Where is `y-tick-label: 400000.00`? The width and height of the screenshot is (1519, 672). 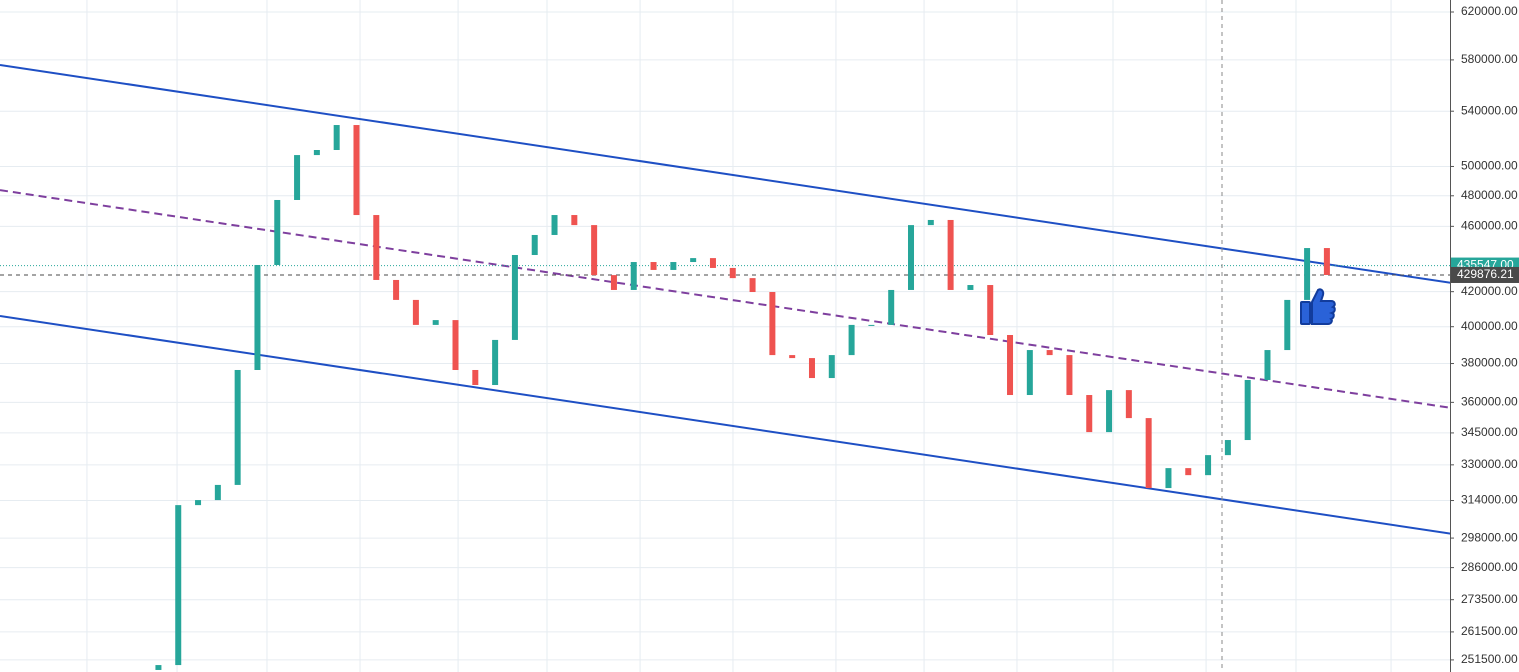
y-tick-label: 400000.00 is located at coordinates (1489, 326).